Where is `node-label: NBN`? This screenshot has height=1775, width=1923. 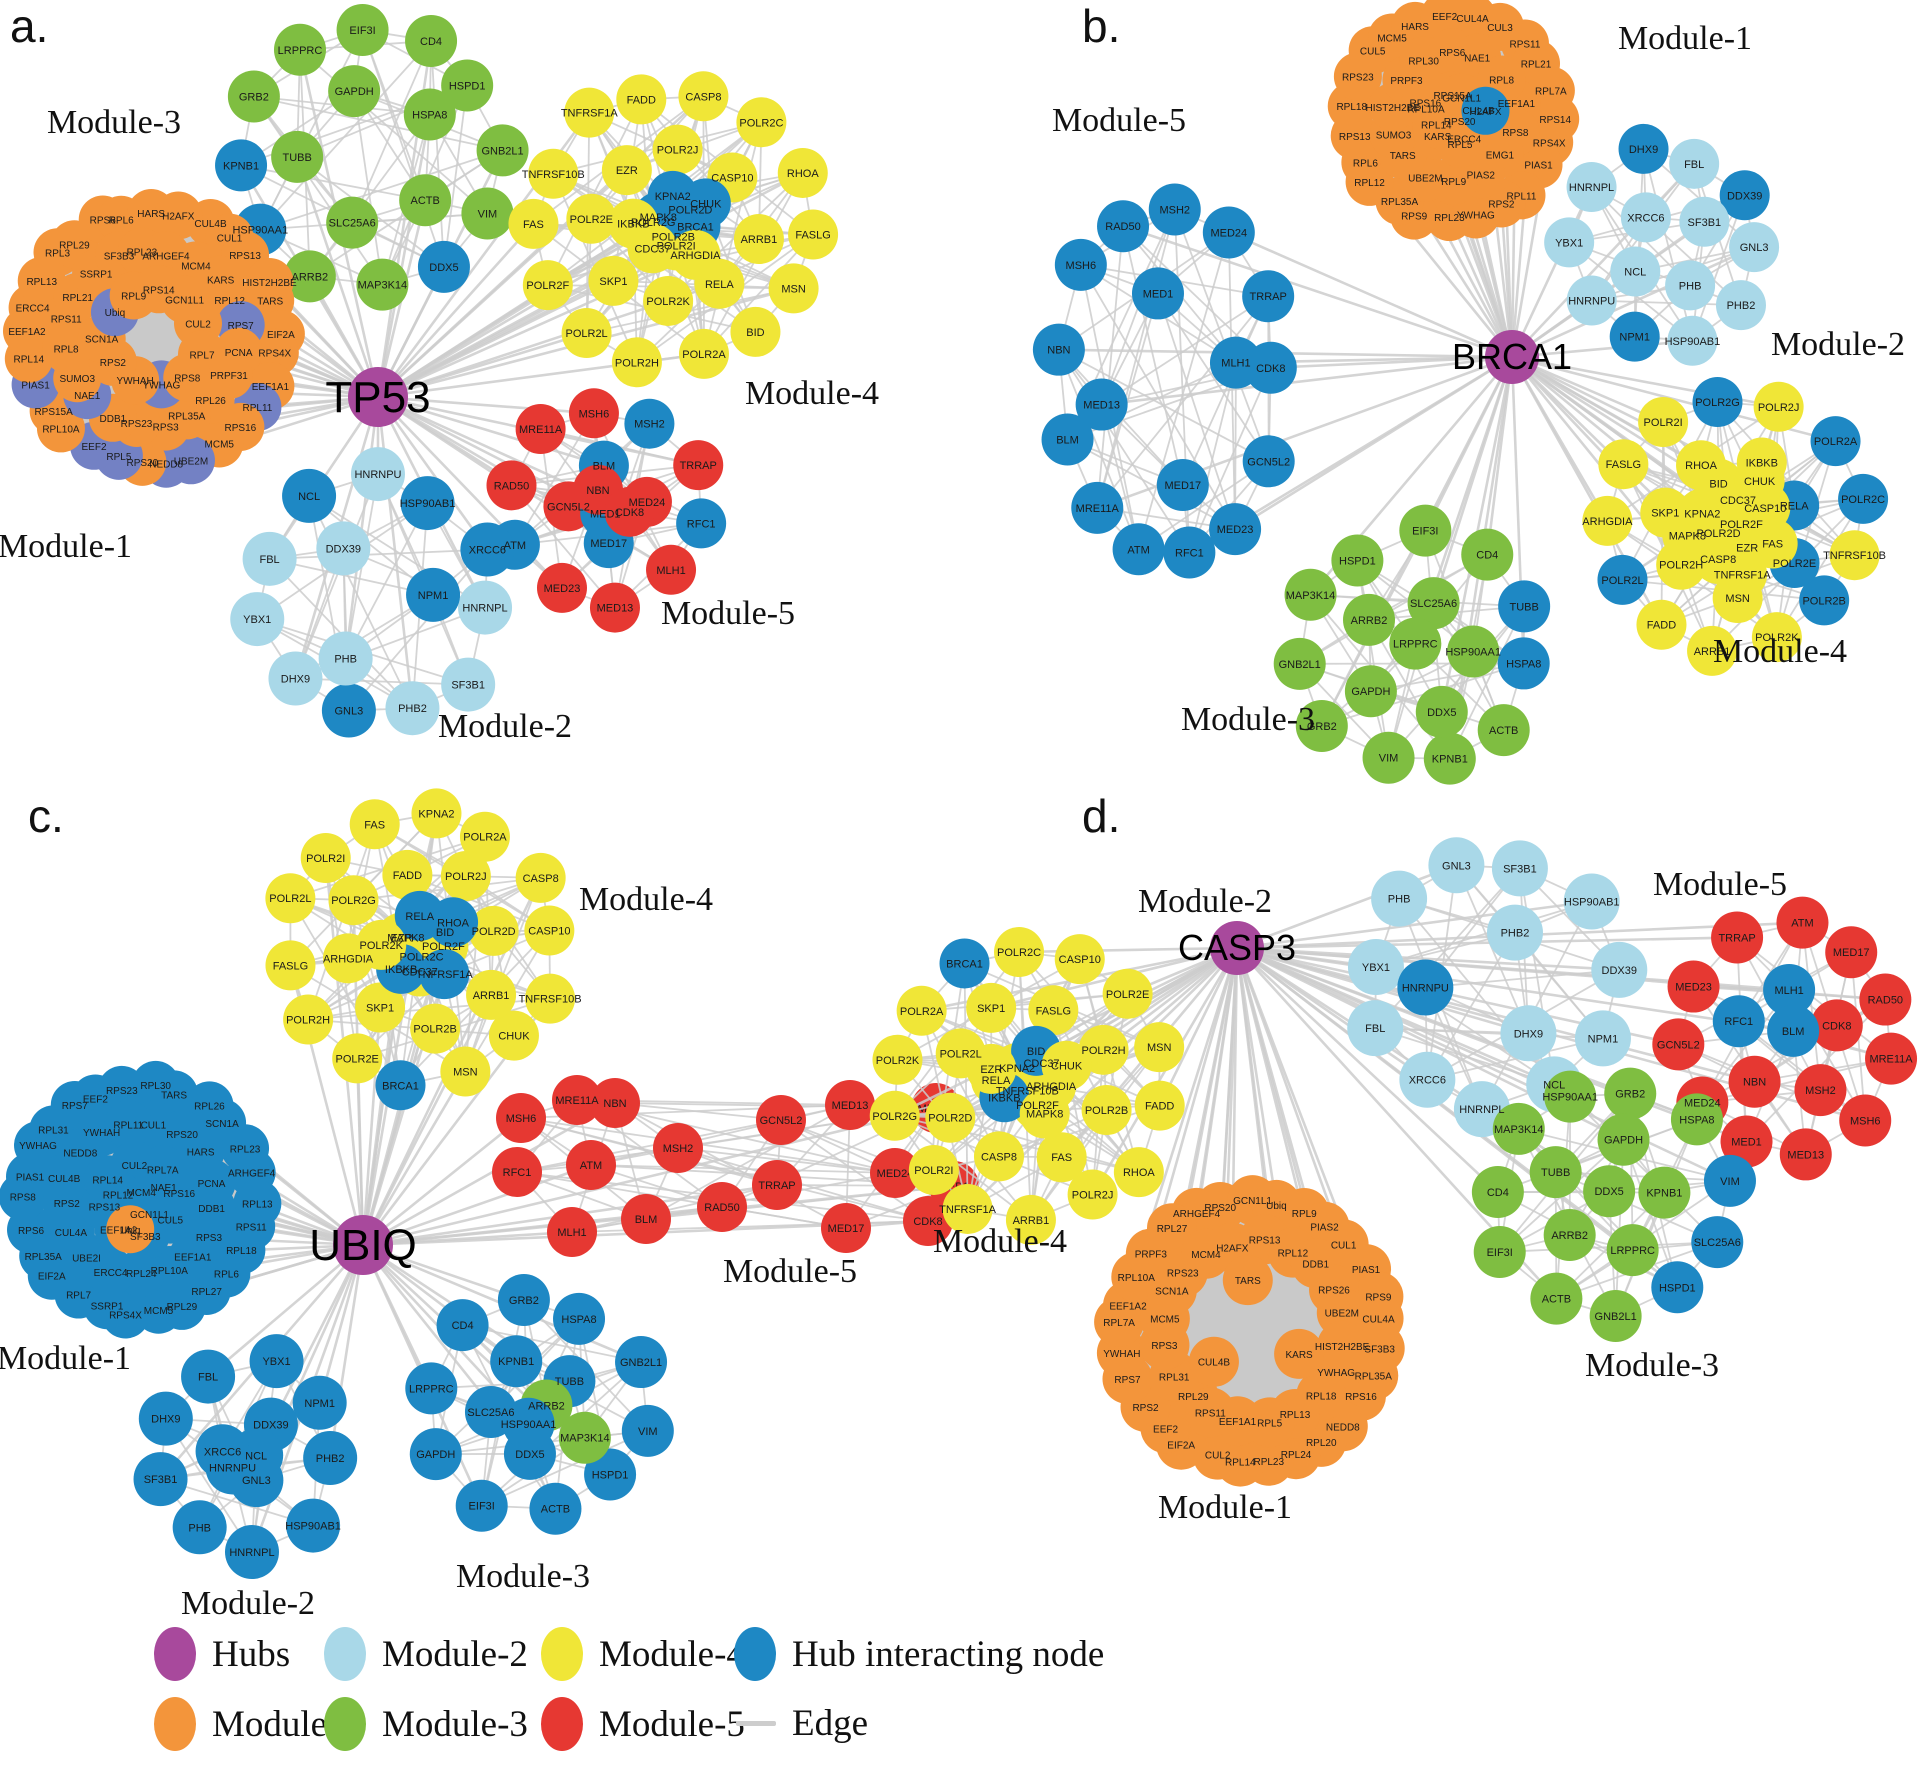
node-label: NBN is located at coordinates (614, 1104).